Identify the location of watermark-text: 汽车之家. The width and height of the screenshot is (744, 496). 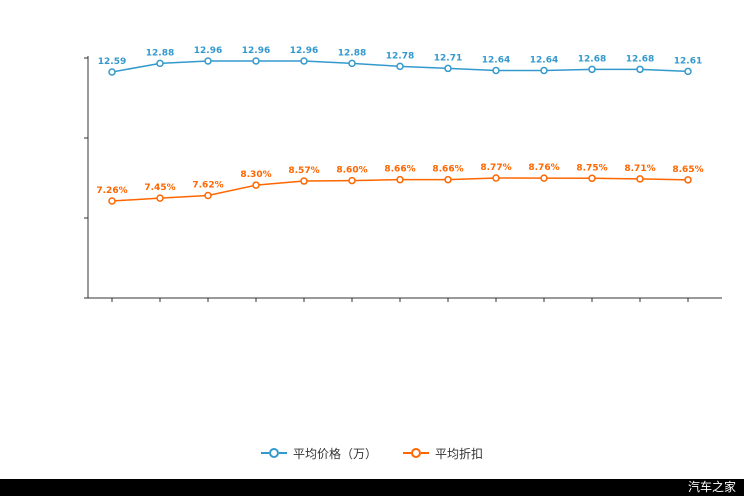
(711, 487).